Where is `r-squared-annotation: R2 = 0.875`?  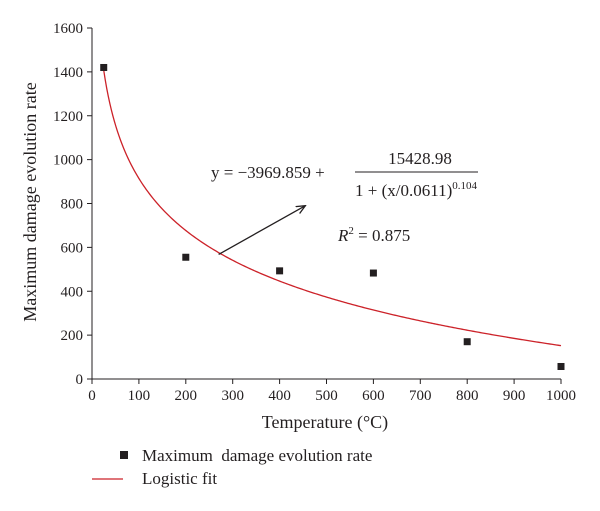
r-squared-annotation: R2 = 0.875 is located at coordinates (373, 235).